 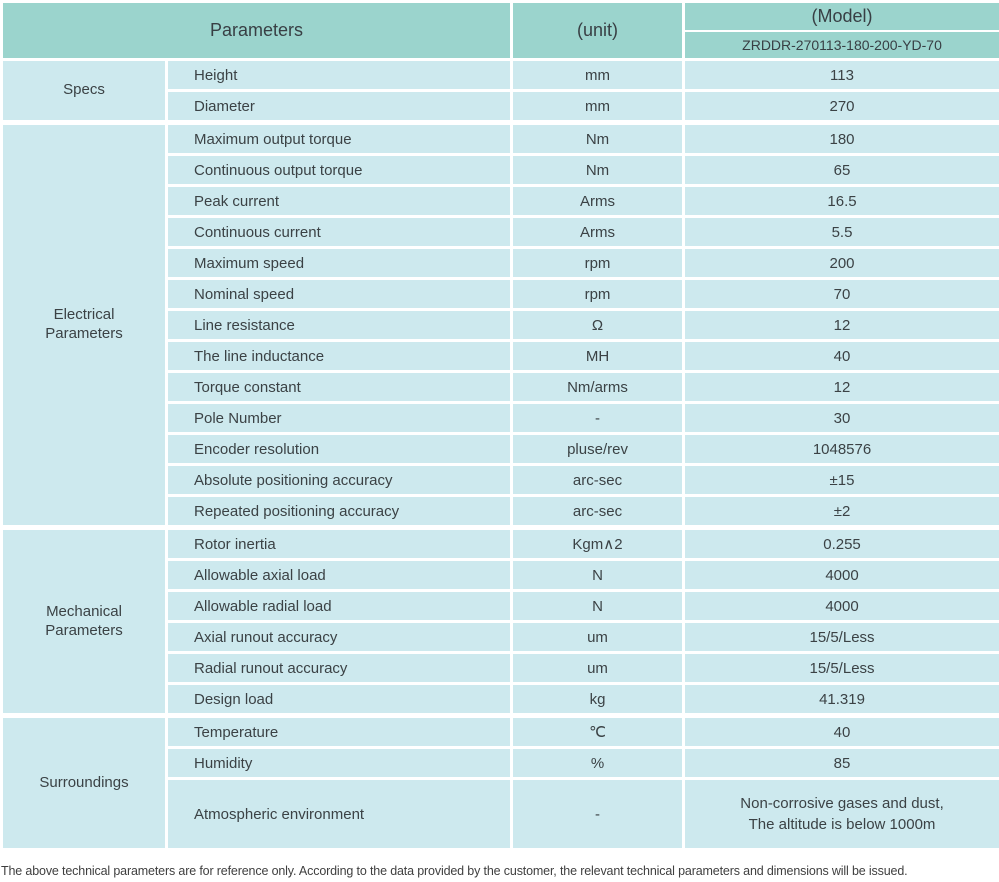 I want to click on value-cell: 30, so click(x=840, y=418).